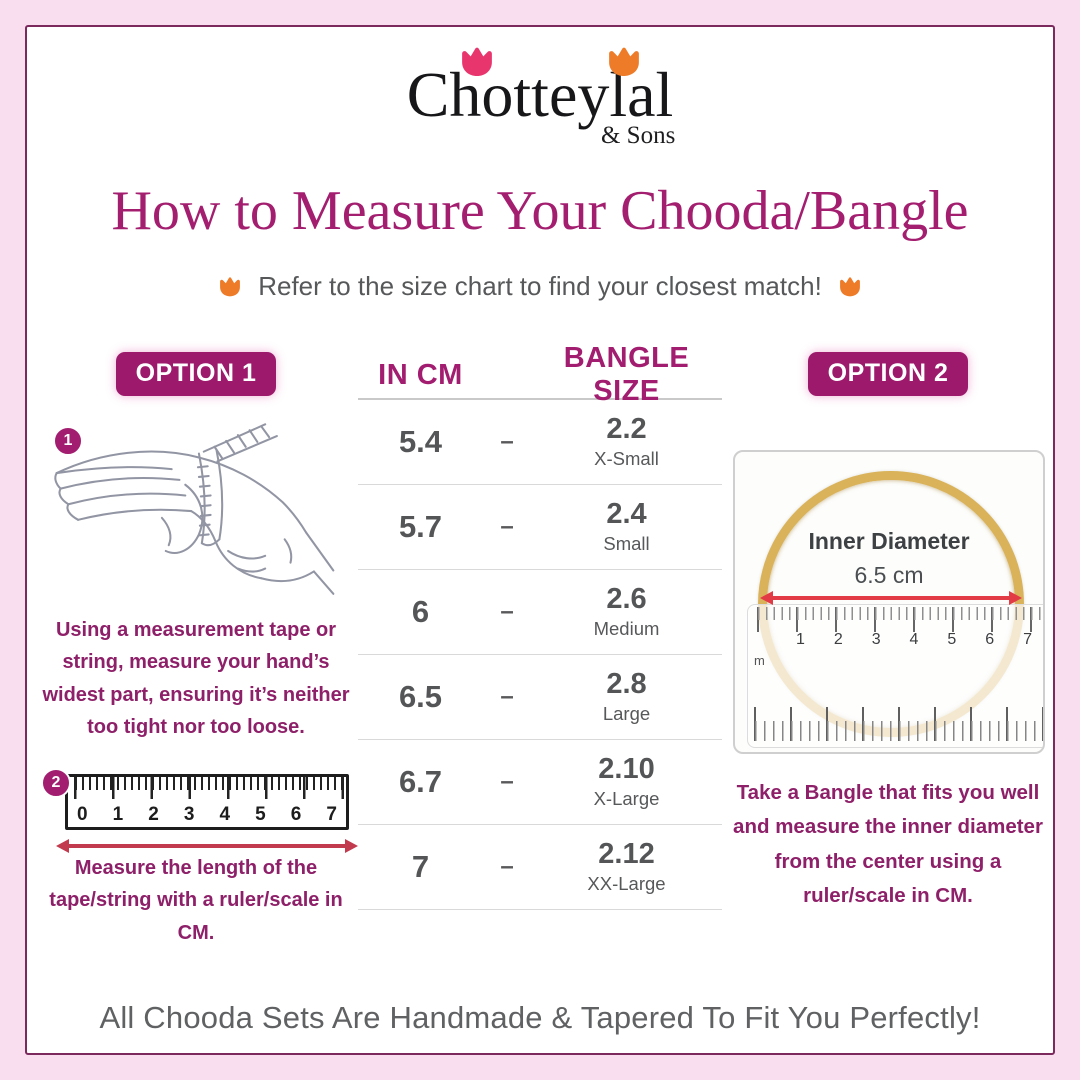 This screenshot has width=1080, height=1080. I want to click on bangle-photo: 1 2 3 4 5 6 7 m Inner Diameter 6.5 cm, so click(889, 602).